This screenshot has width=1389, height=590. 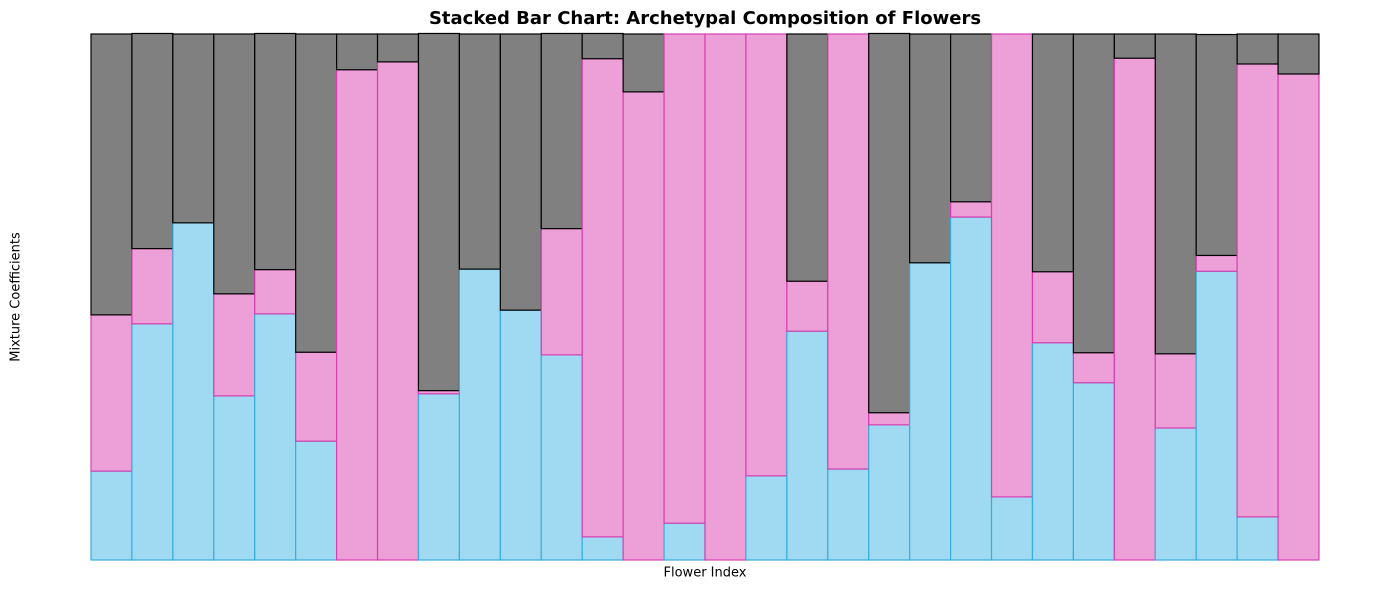 What do you see at coordinates (705, 573) in the screenshot?
I see `x-axis-label: Flower Index` at bounding box center [705, 573].